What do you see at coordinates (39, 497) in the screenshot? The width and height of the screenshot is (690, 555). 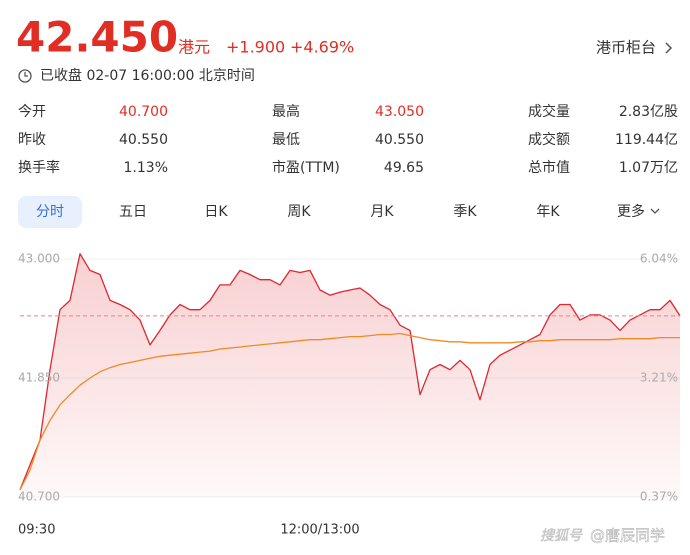 I see `y-tick-label: 40.700` at bounding box center [39, 497].